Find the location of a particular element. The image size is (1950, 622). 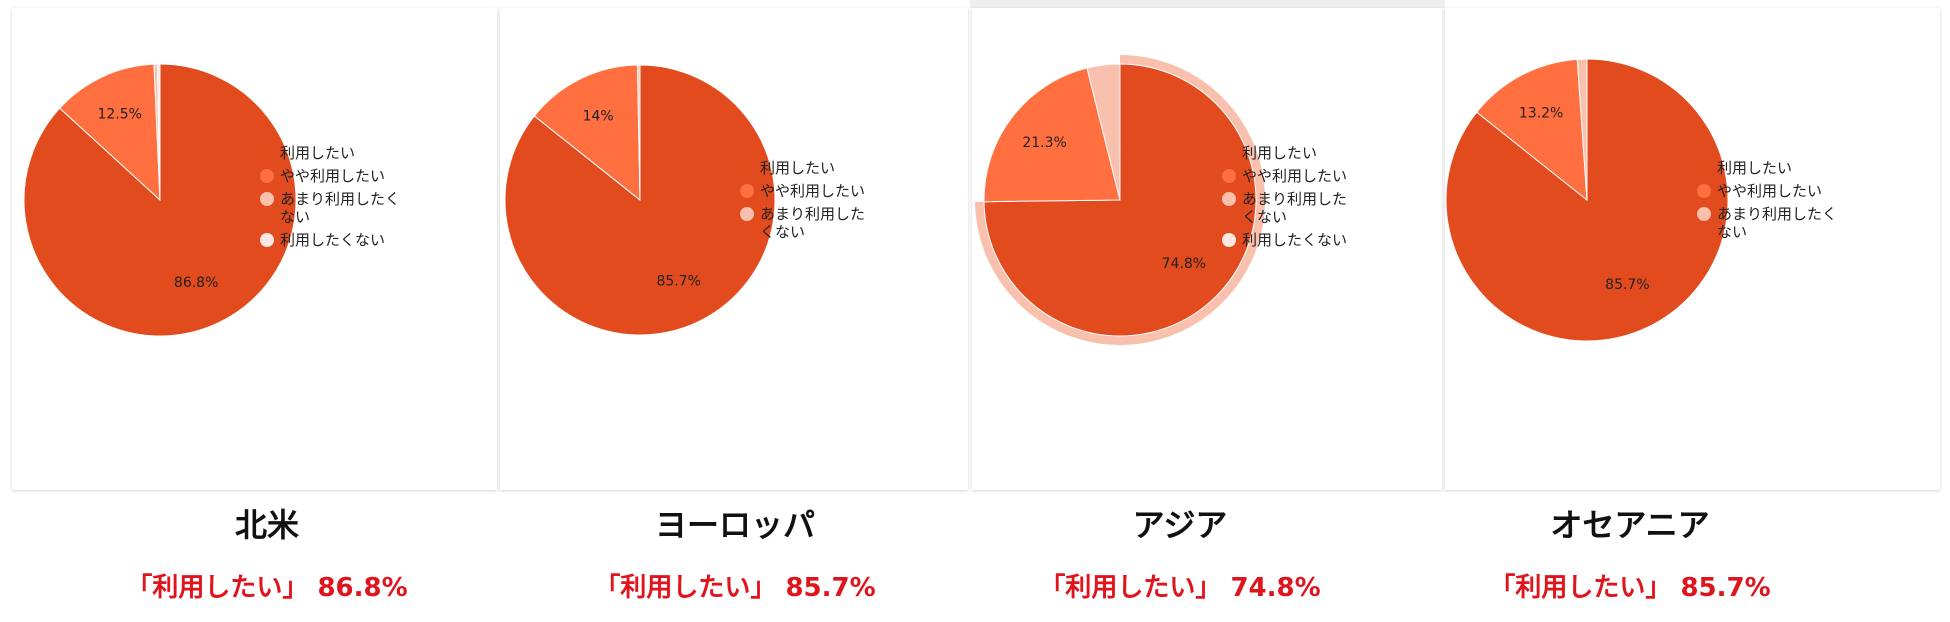

slice-label: 86.8% is located at coordinates (196, 283).